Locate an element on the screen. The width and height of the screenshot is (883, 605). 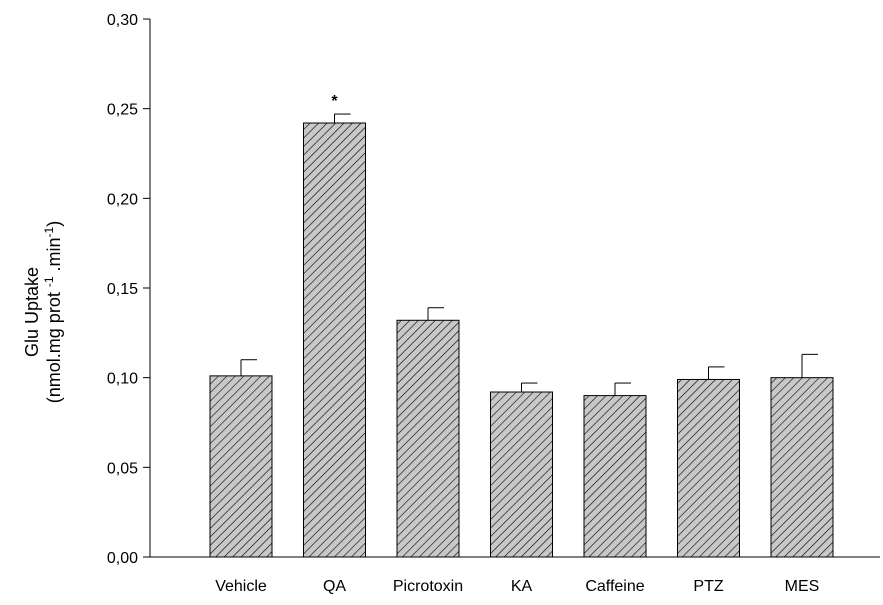
x-tick-label: KA is located at coordinates (522, 586).